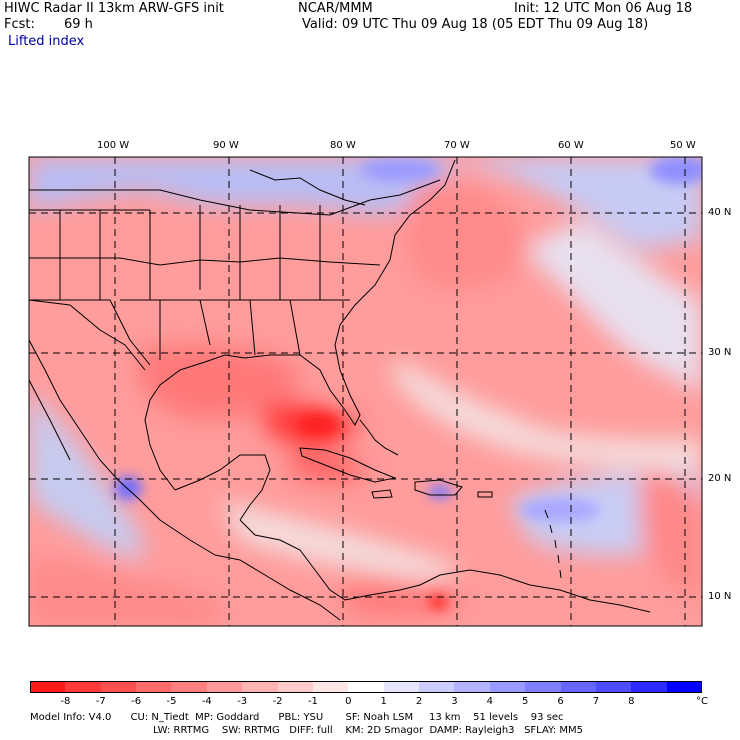 The image size is (740, 740). What do you see at coordinates (19, 24) in the screenshot?
I see `forecast-label: Fcst:` at bounding box center [19, 24].